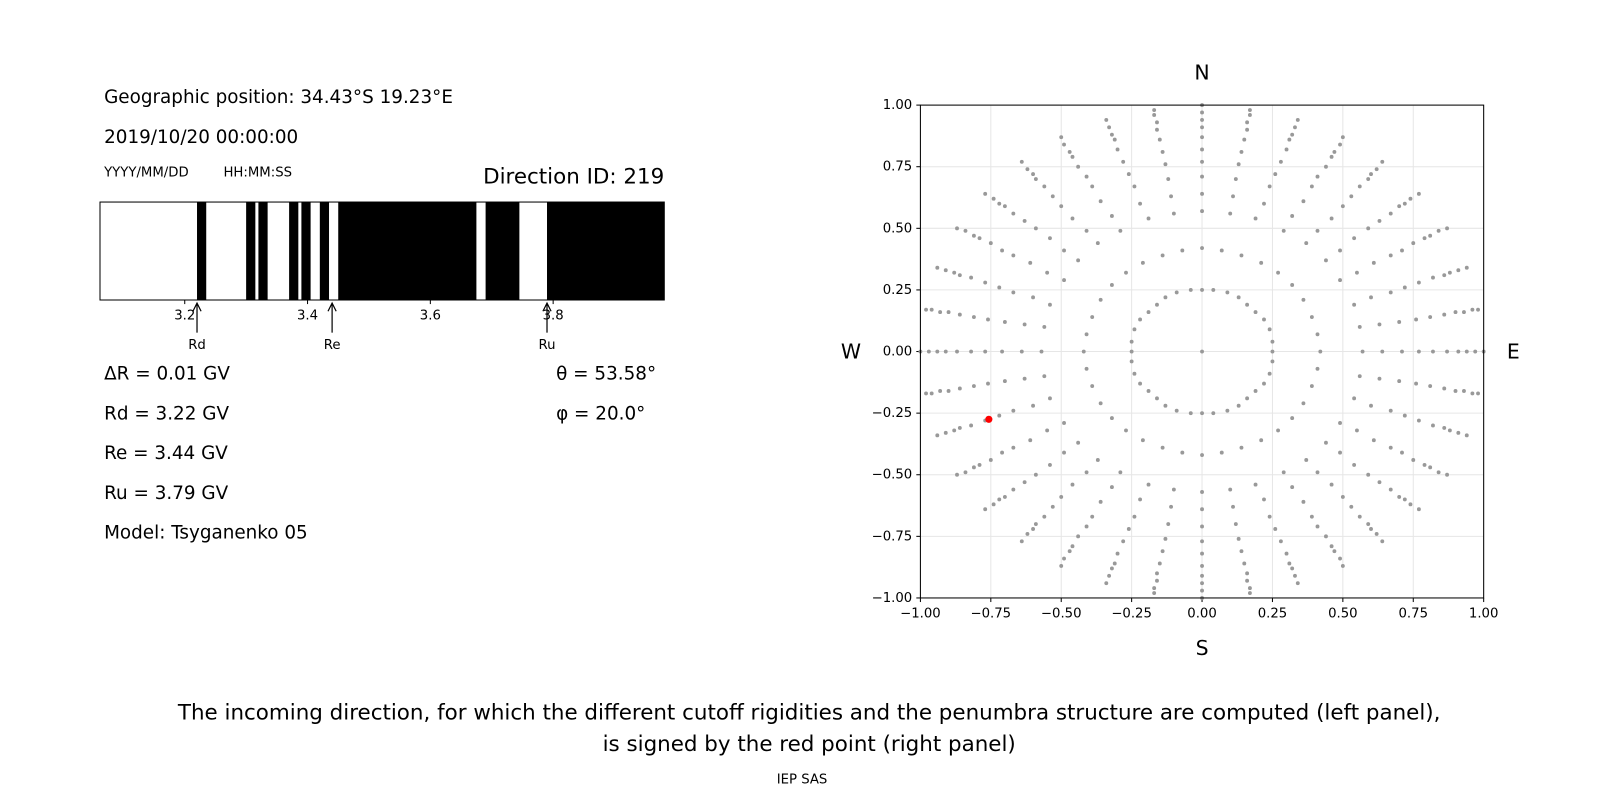  What do you see at coordinates (892, 536) in the screenshot?
I see `y-tick-label: −0.75` at bounding box center [892, 536].